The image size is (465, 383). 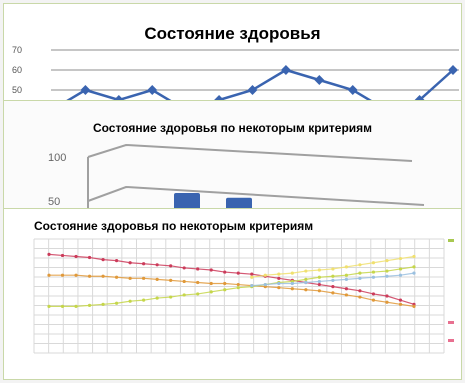 I want to click on y-tick-label: 70, so click(x=17, y=50).